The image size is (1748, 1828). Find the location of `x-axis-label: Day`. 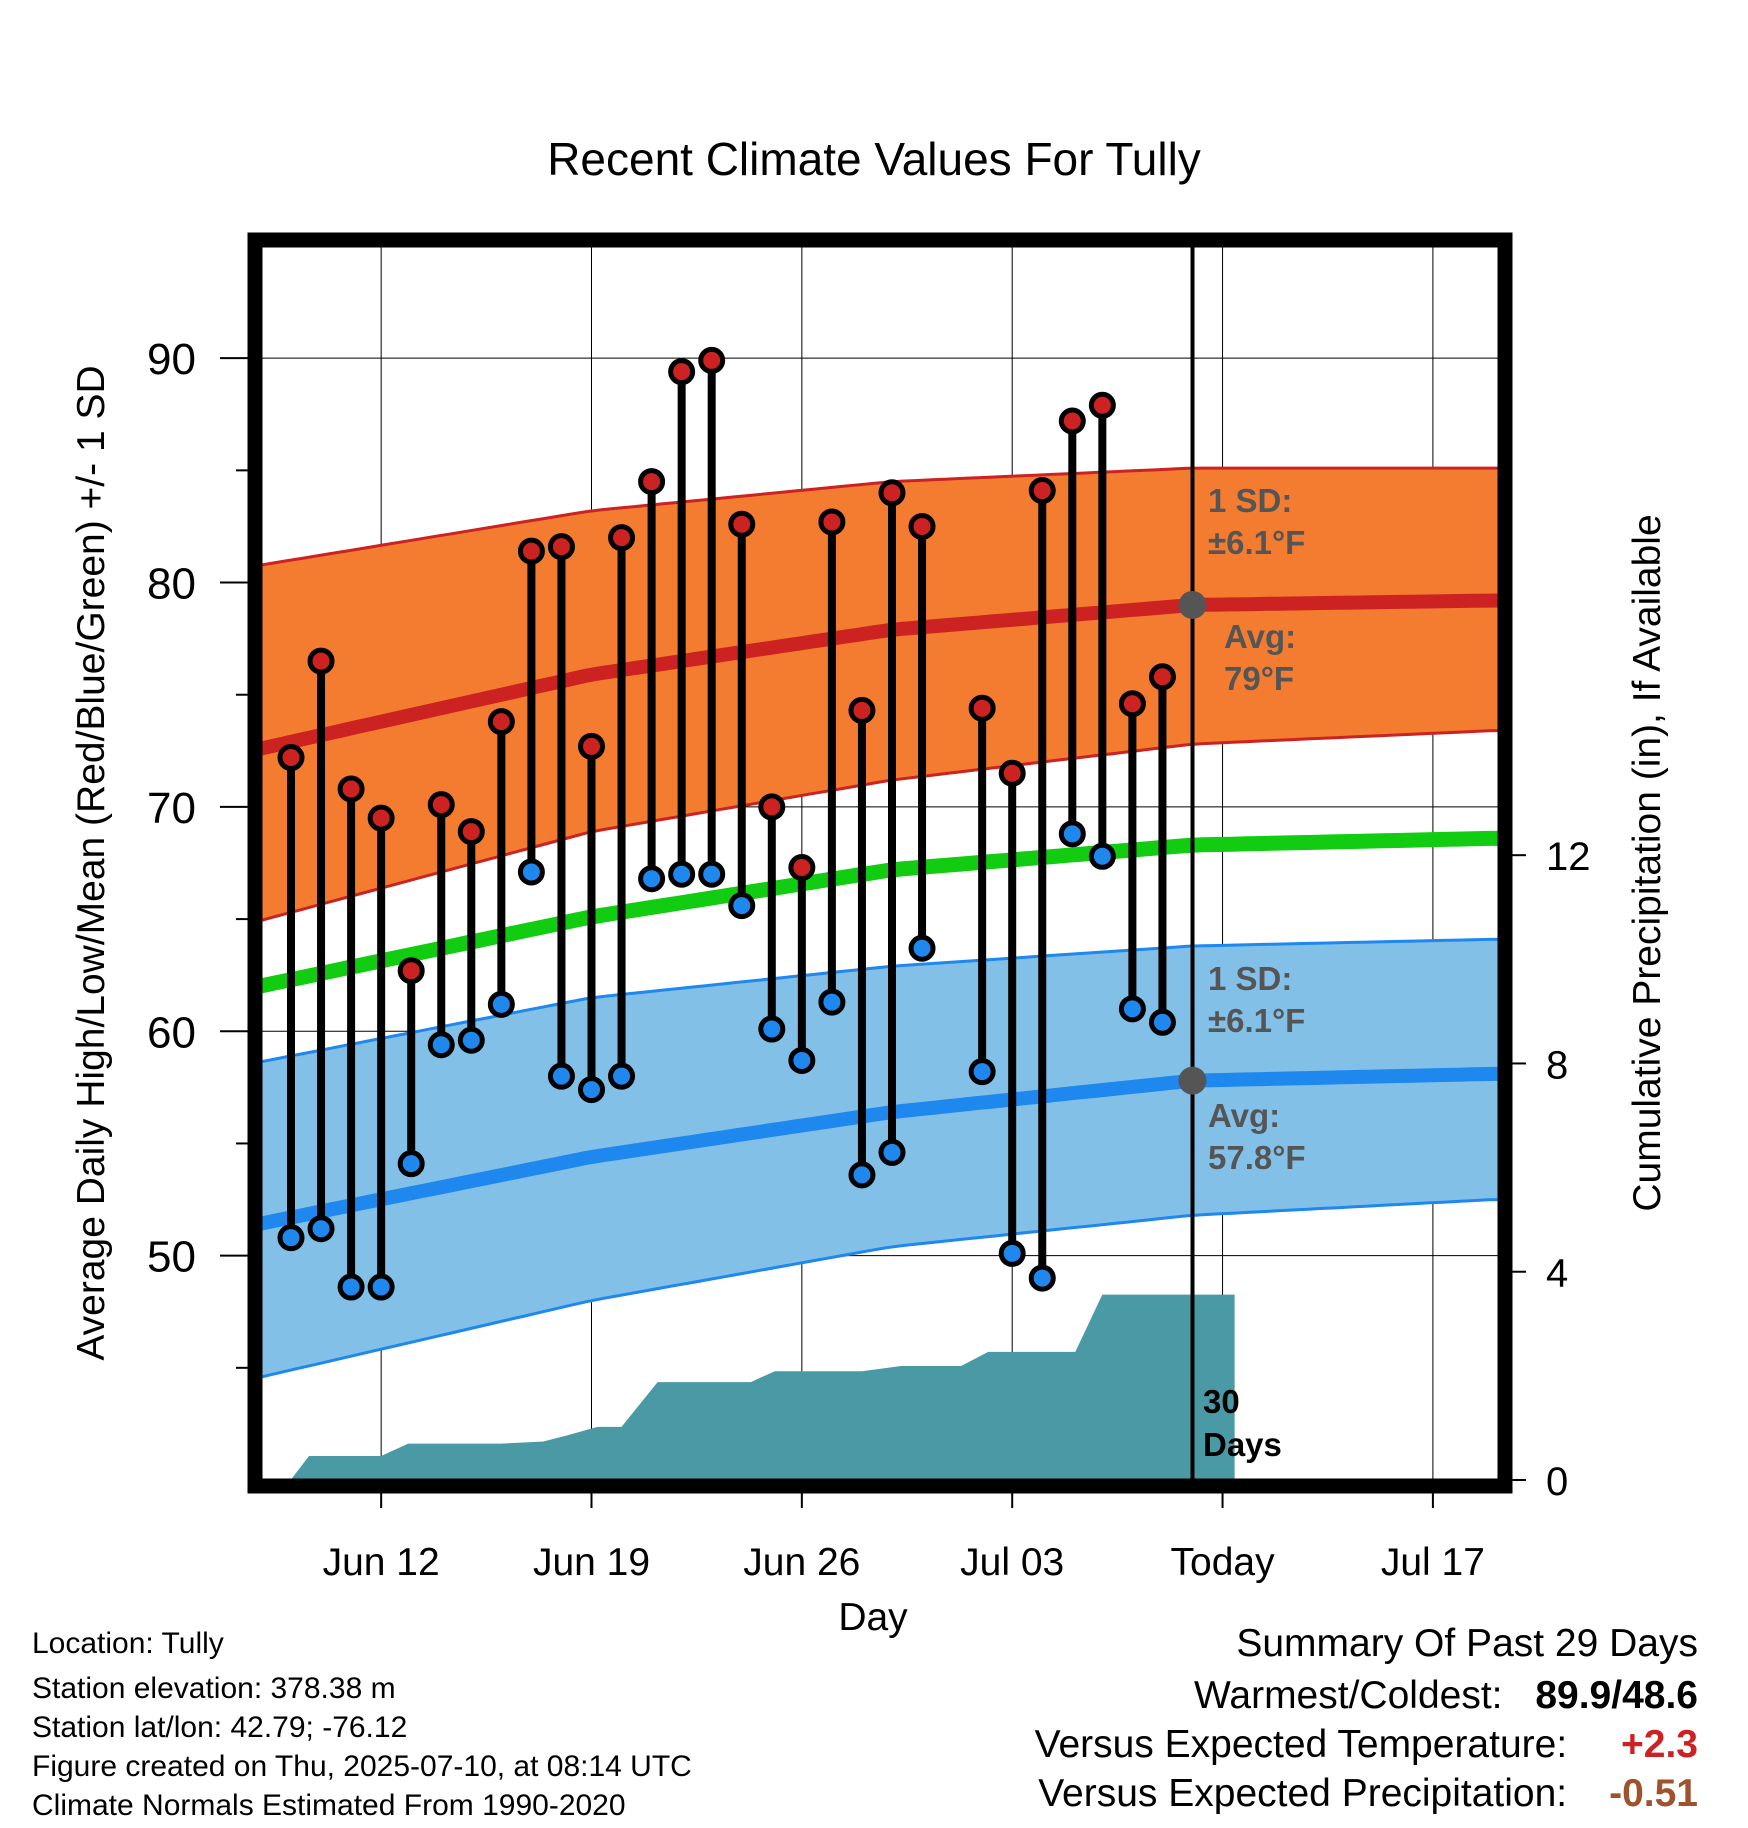

x-axis-label: Day is located at coordinates (873, 1617).